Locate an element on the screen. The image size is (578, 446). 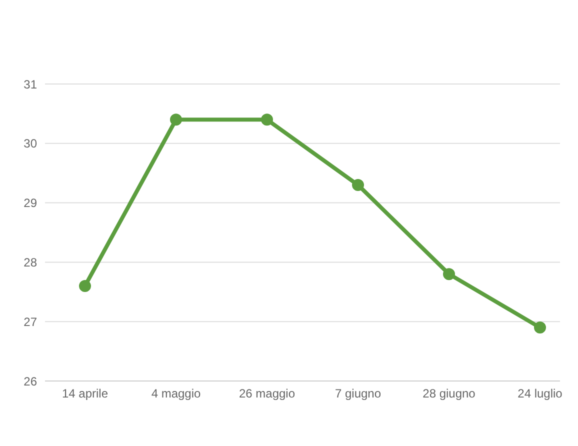
y-tick-label: 27 is located at coordinates (31, 321).